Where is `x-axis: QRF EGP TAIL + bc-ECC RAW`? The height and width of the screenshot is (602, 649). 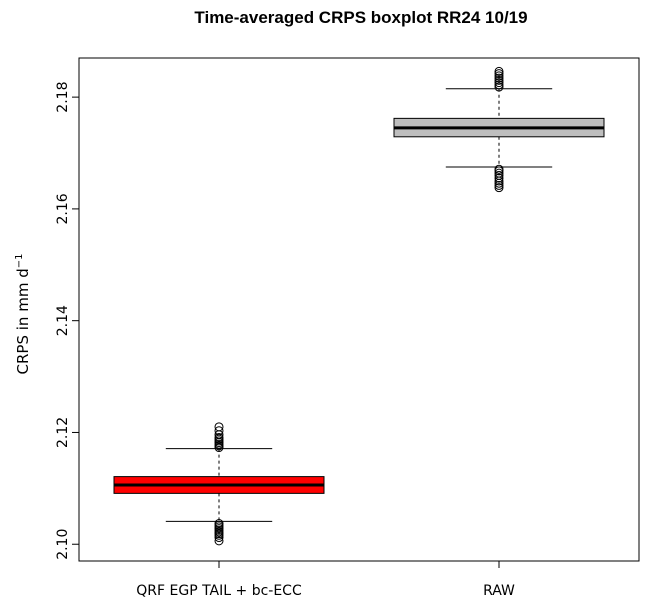 x-axis: QRF EGP TAIL + bc-ECC RAW is located at coordinates (325, 580).